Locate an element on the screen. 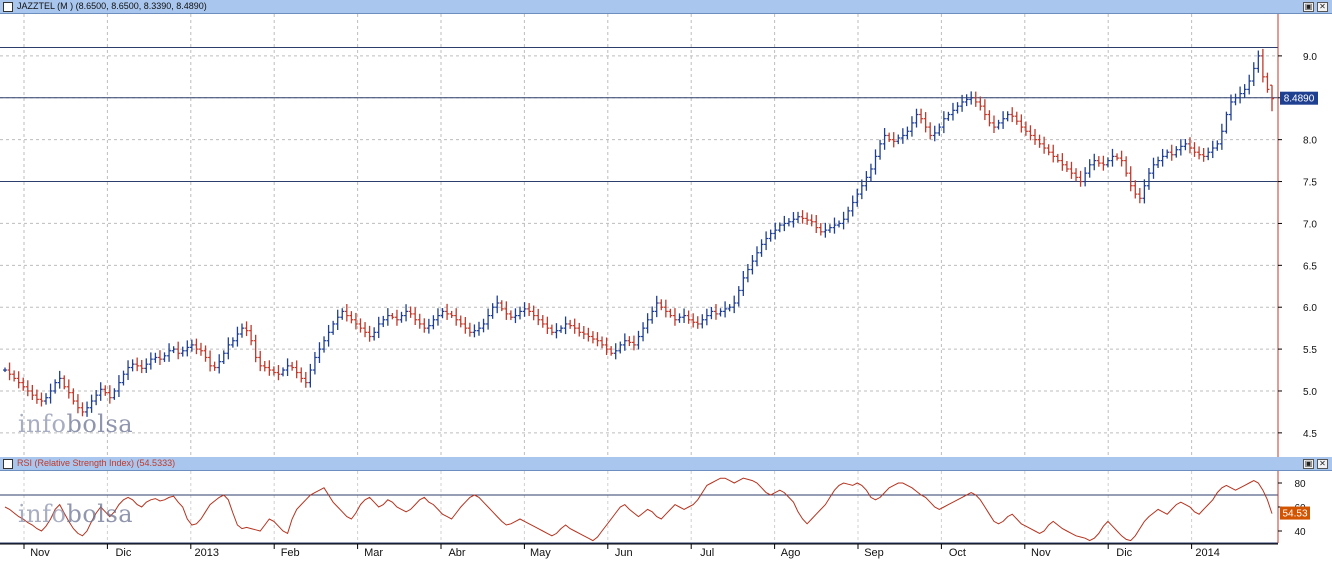 This screenshot has height=561, width=1332. x-tick-label: Jun is located at coordinates (624, 553).